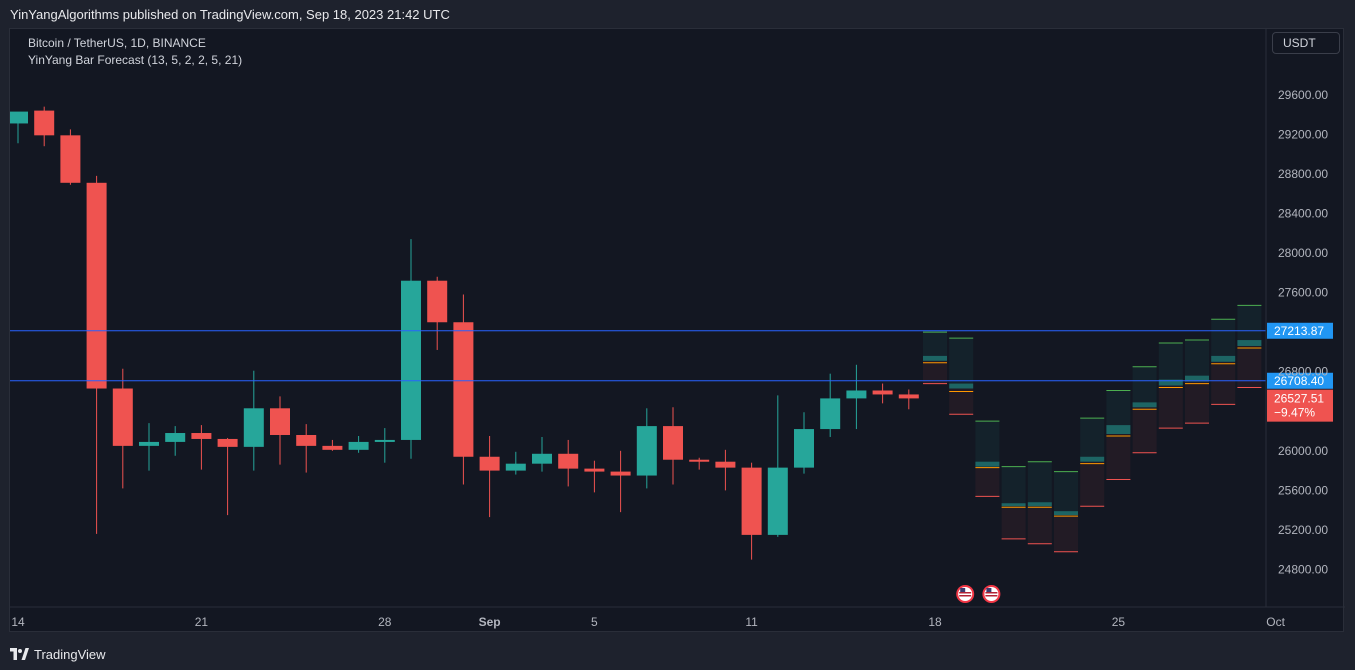 The image size is (1355, 670). Describe the element at coordinates (1303, 530) in the screenshot. I see `y-tick-label: 25200.00` at that location.